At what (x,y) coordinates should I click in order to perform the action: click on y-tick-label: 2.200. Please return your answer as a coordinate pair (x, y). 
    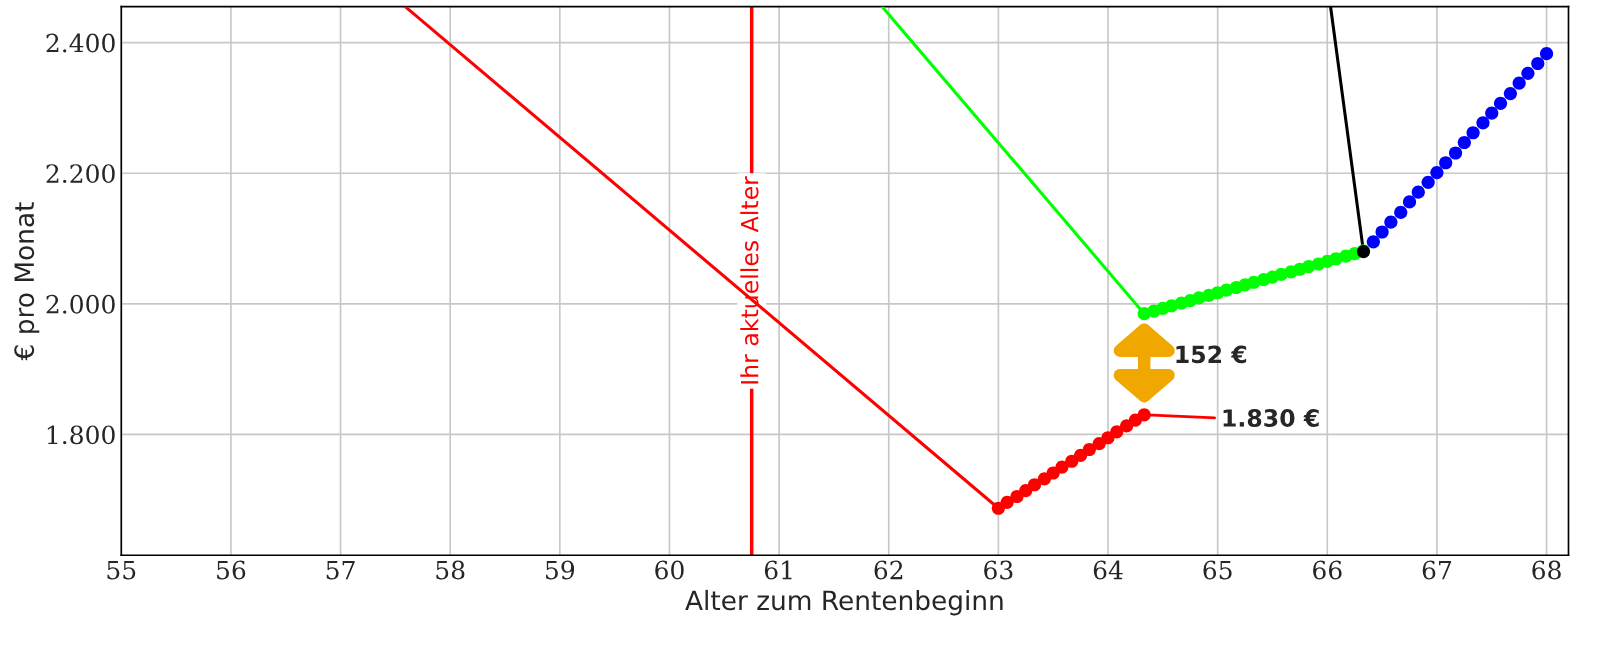
    Looking at the image, I should click on (80, 174).